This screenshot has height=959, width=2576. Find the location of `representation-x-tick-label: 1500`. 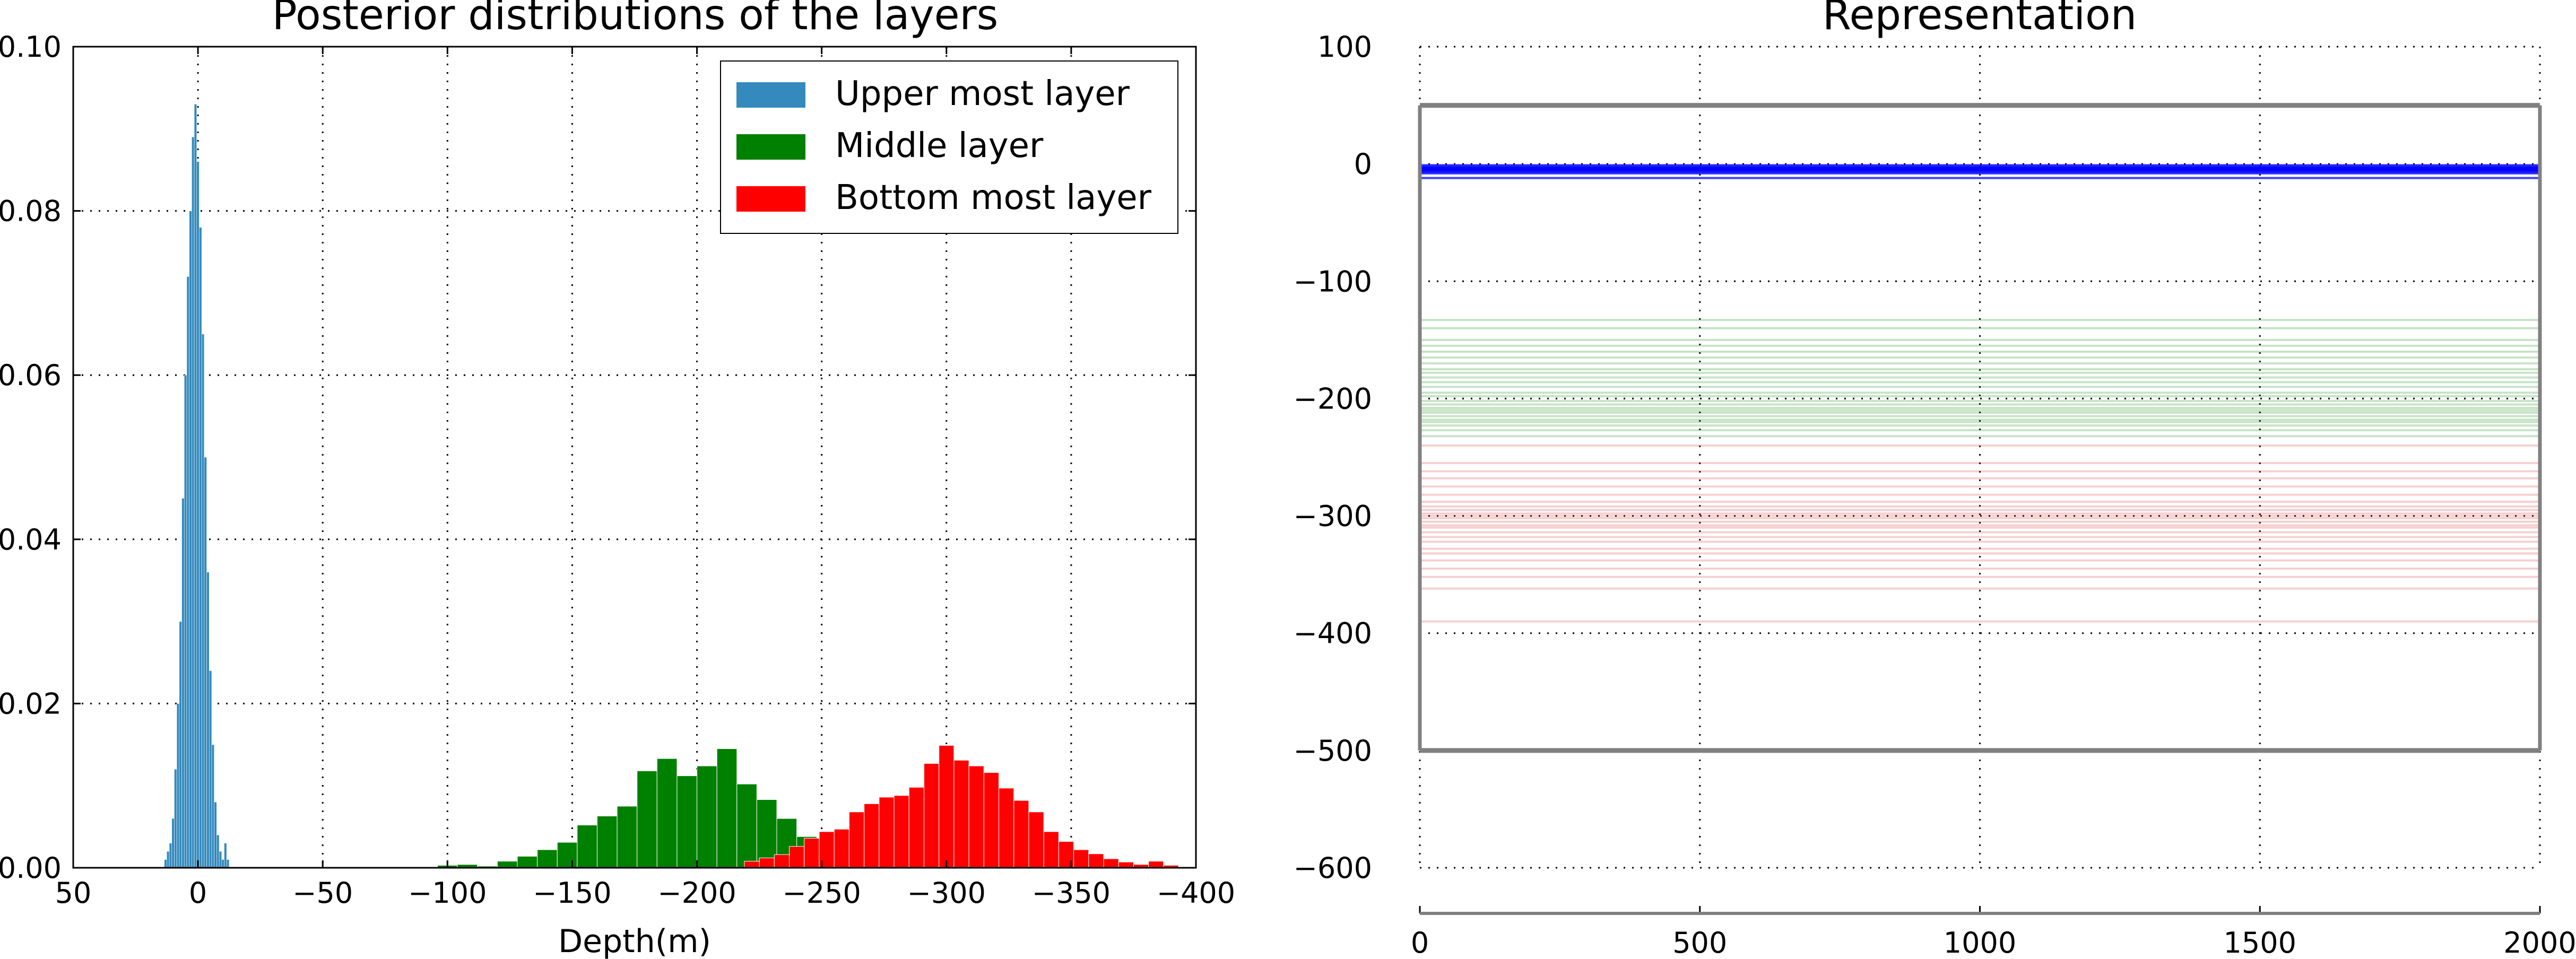

representation-x-tick-label: 1500 is located at coordinates (2260, 942).